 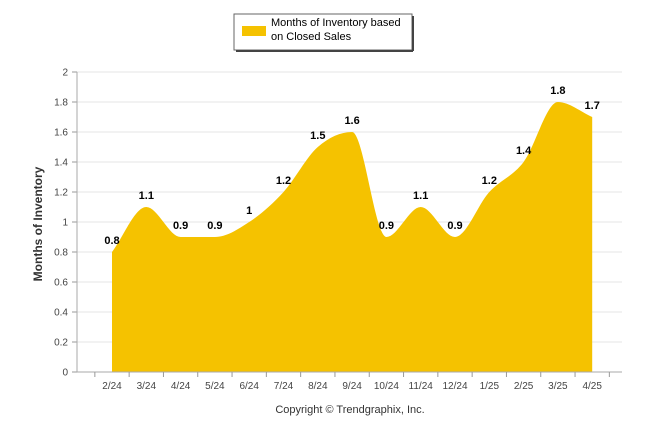 What do you see at coordinates (557, 91) in the screenshot?
I see `data-label: 1.8` at bounding box center [557, 91].